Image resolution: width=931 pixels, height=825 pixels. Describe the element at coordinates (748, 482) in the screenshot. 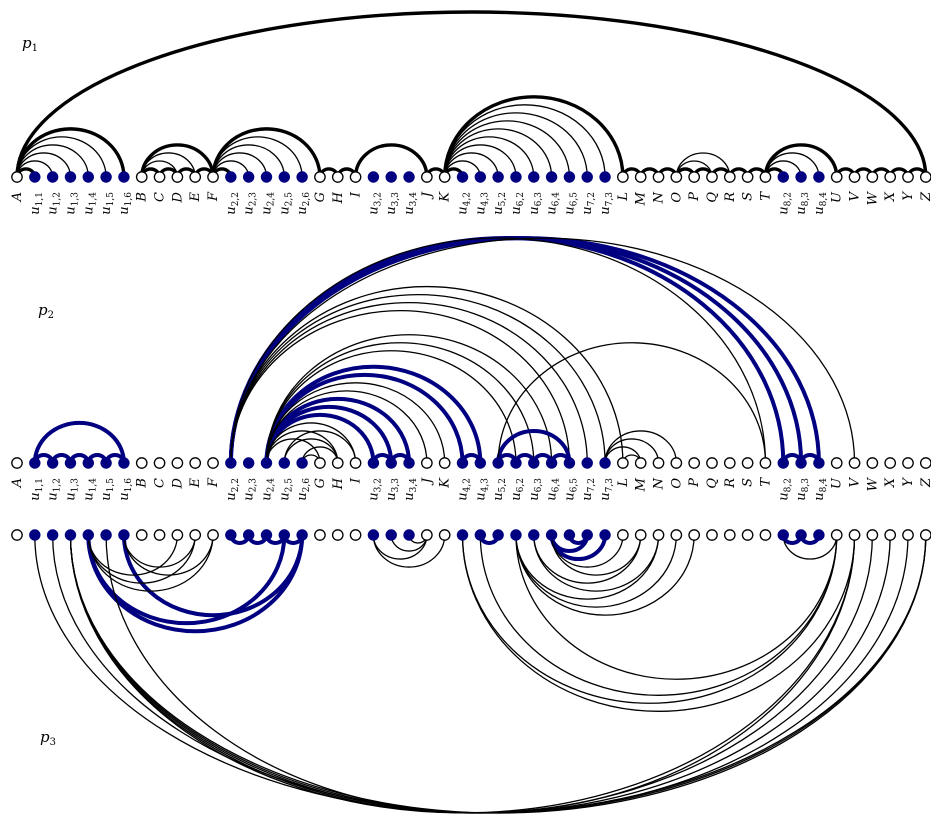

I see `vertex-label-mid-41: S` at that location.